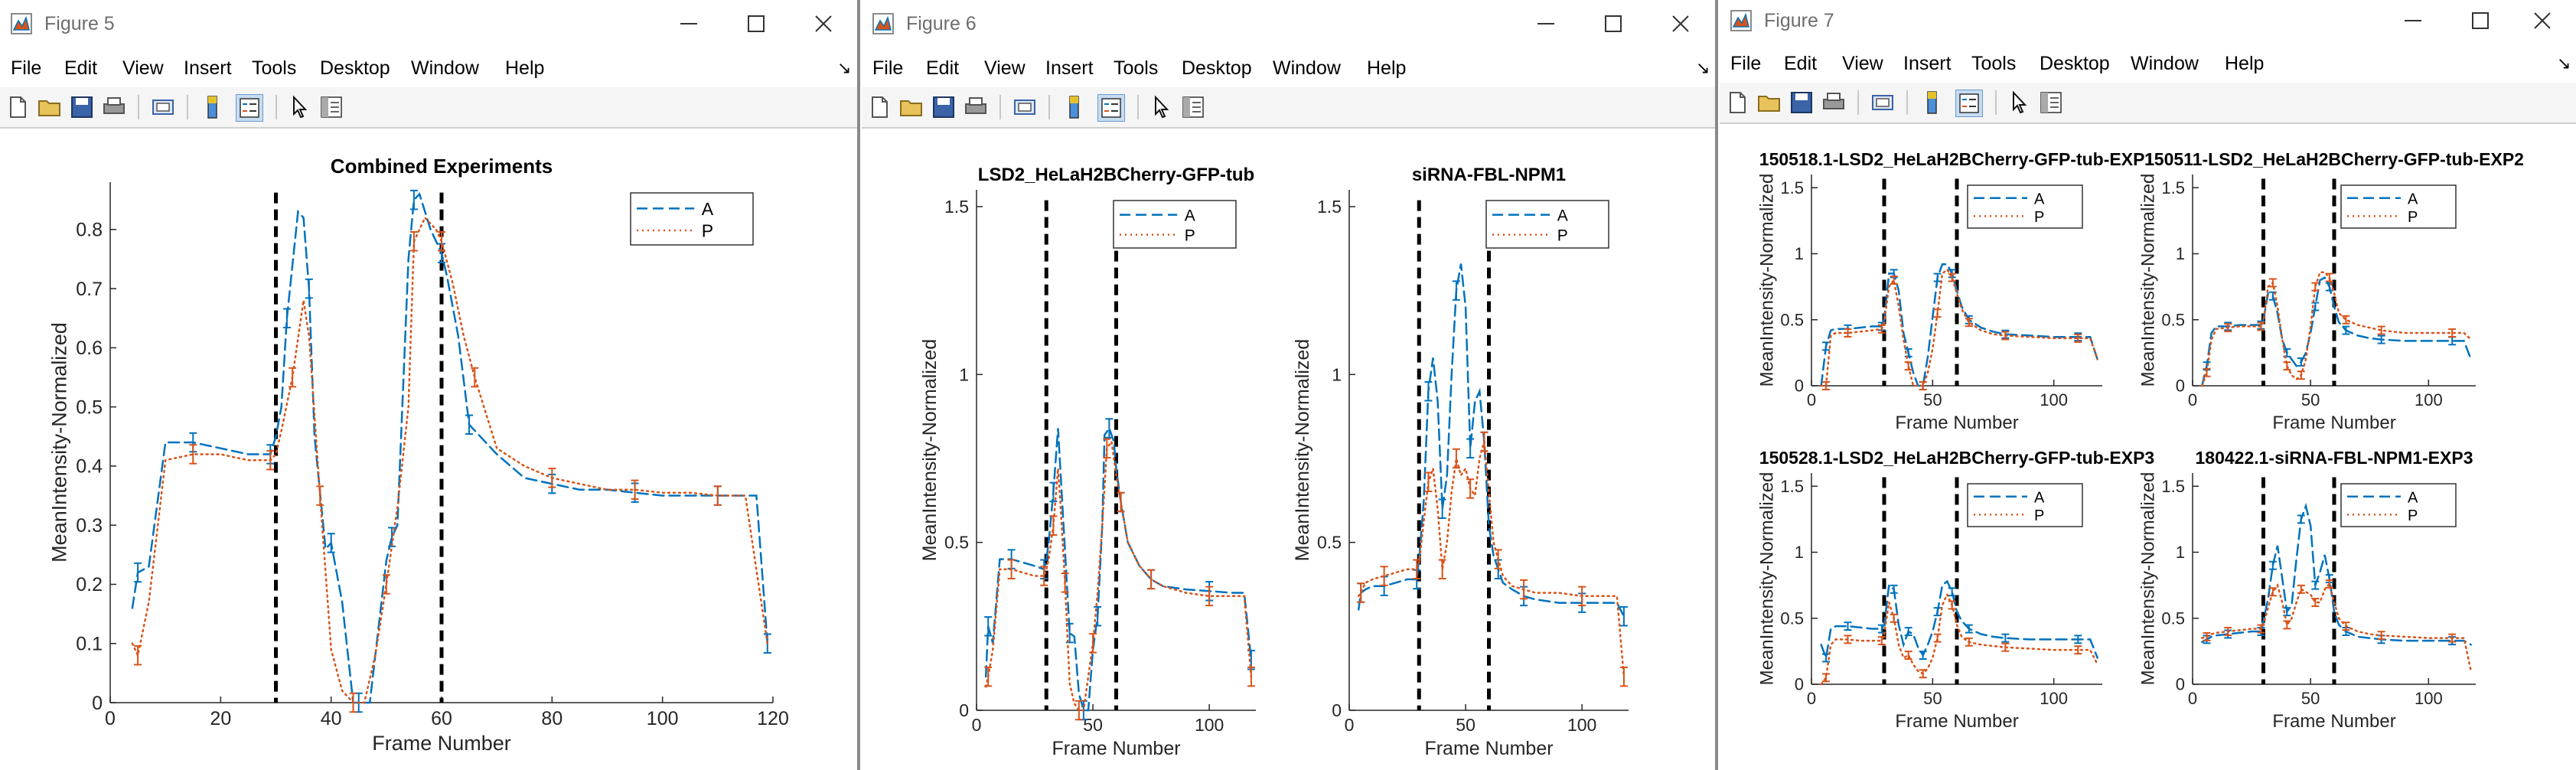 The width and height of the screenshot is (2576, 770). I want to click on maximize-icon, so click(1614, 24).